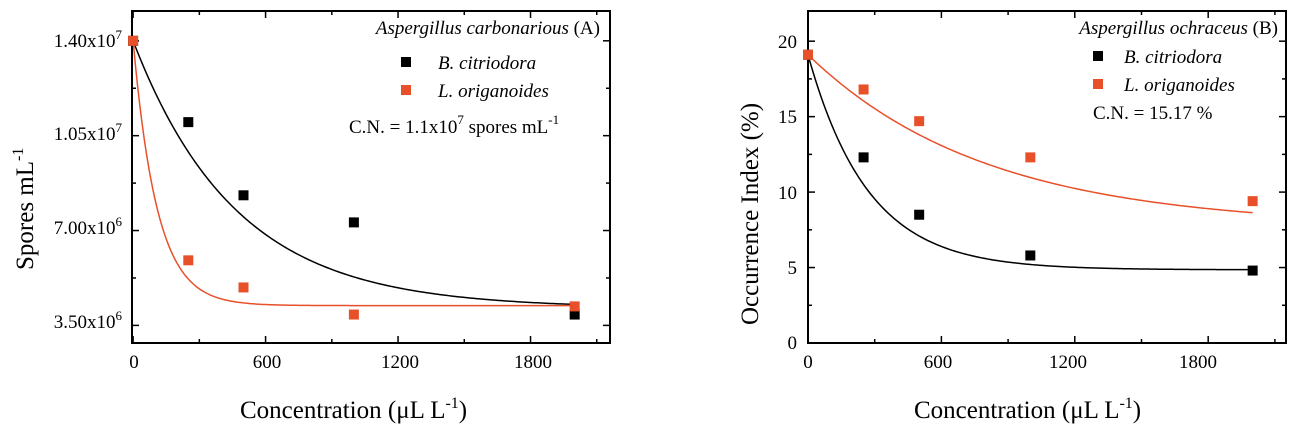 This screenshot has width=1299, height=442. Describe the element at coordinates (750, 214) in the screenshot. I see `panel-b-y-axis-label: Occurrence Index (%)` at that location.